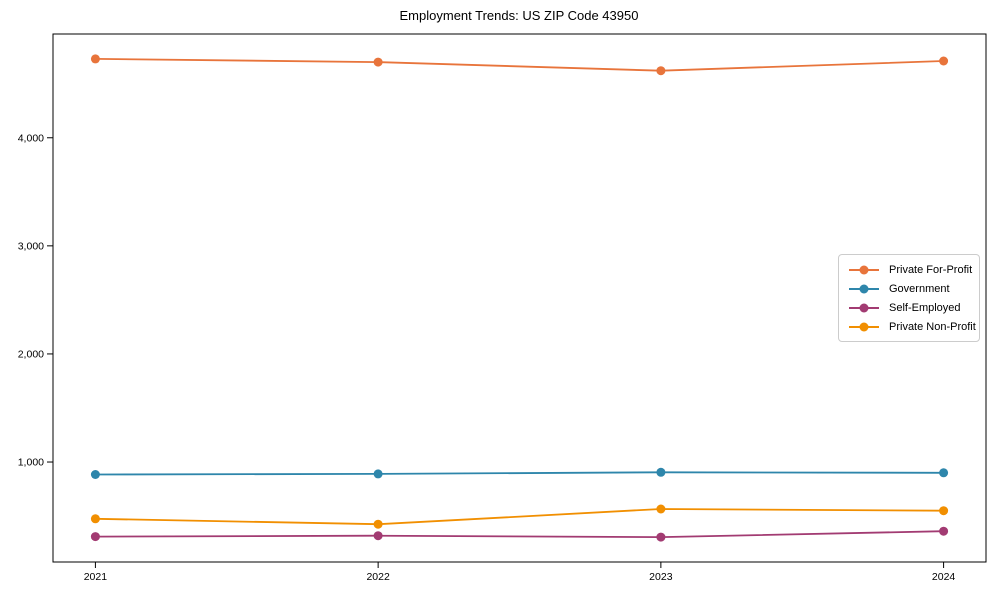 The height and width of the screenshot is (600, 1000). I want to click on y-tick-label: 3,000, so click(31, 246).